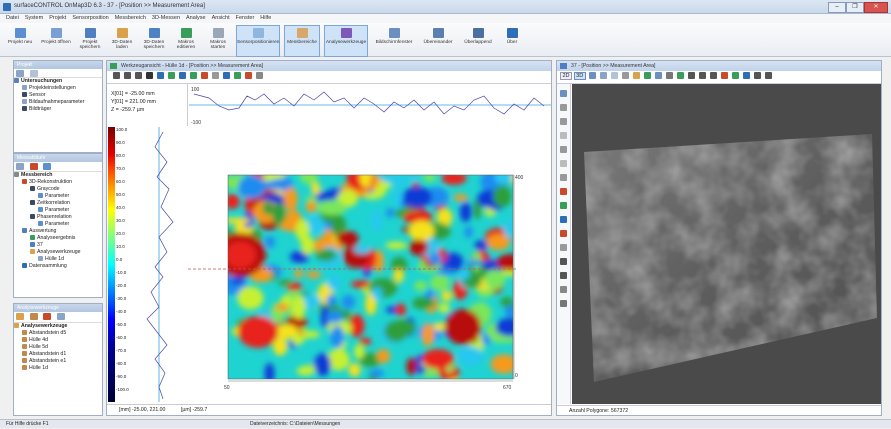 The image size is (891, 429). Describe the element at coordinates (58, 182) in the screenshot. I see `tree-item: 3D-Rekonstruktion` at that location.